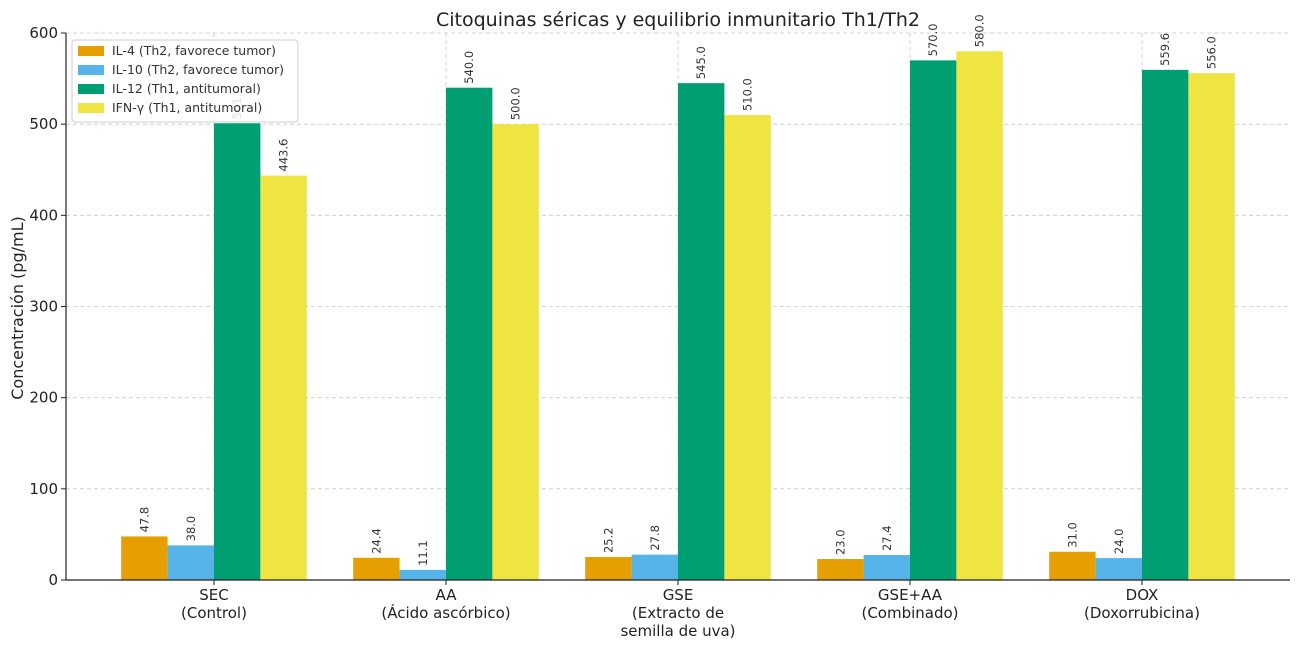 The image size is (1299, 645). I want to click on x-tick-label: GSE+AA, so click(910, 595).